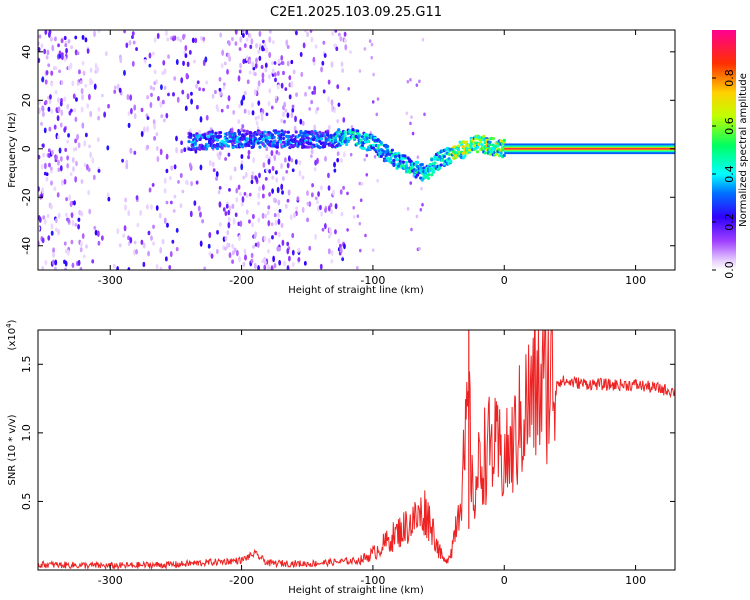 This screenshot has width=750, height=600. Describe the element at coordinates (729, 78) in the screenshot. I see `colorbar-tick-label: 0.8` at that location.